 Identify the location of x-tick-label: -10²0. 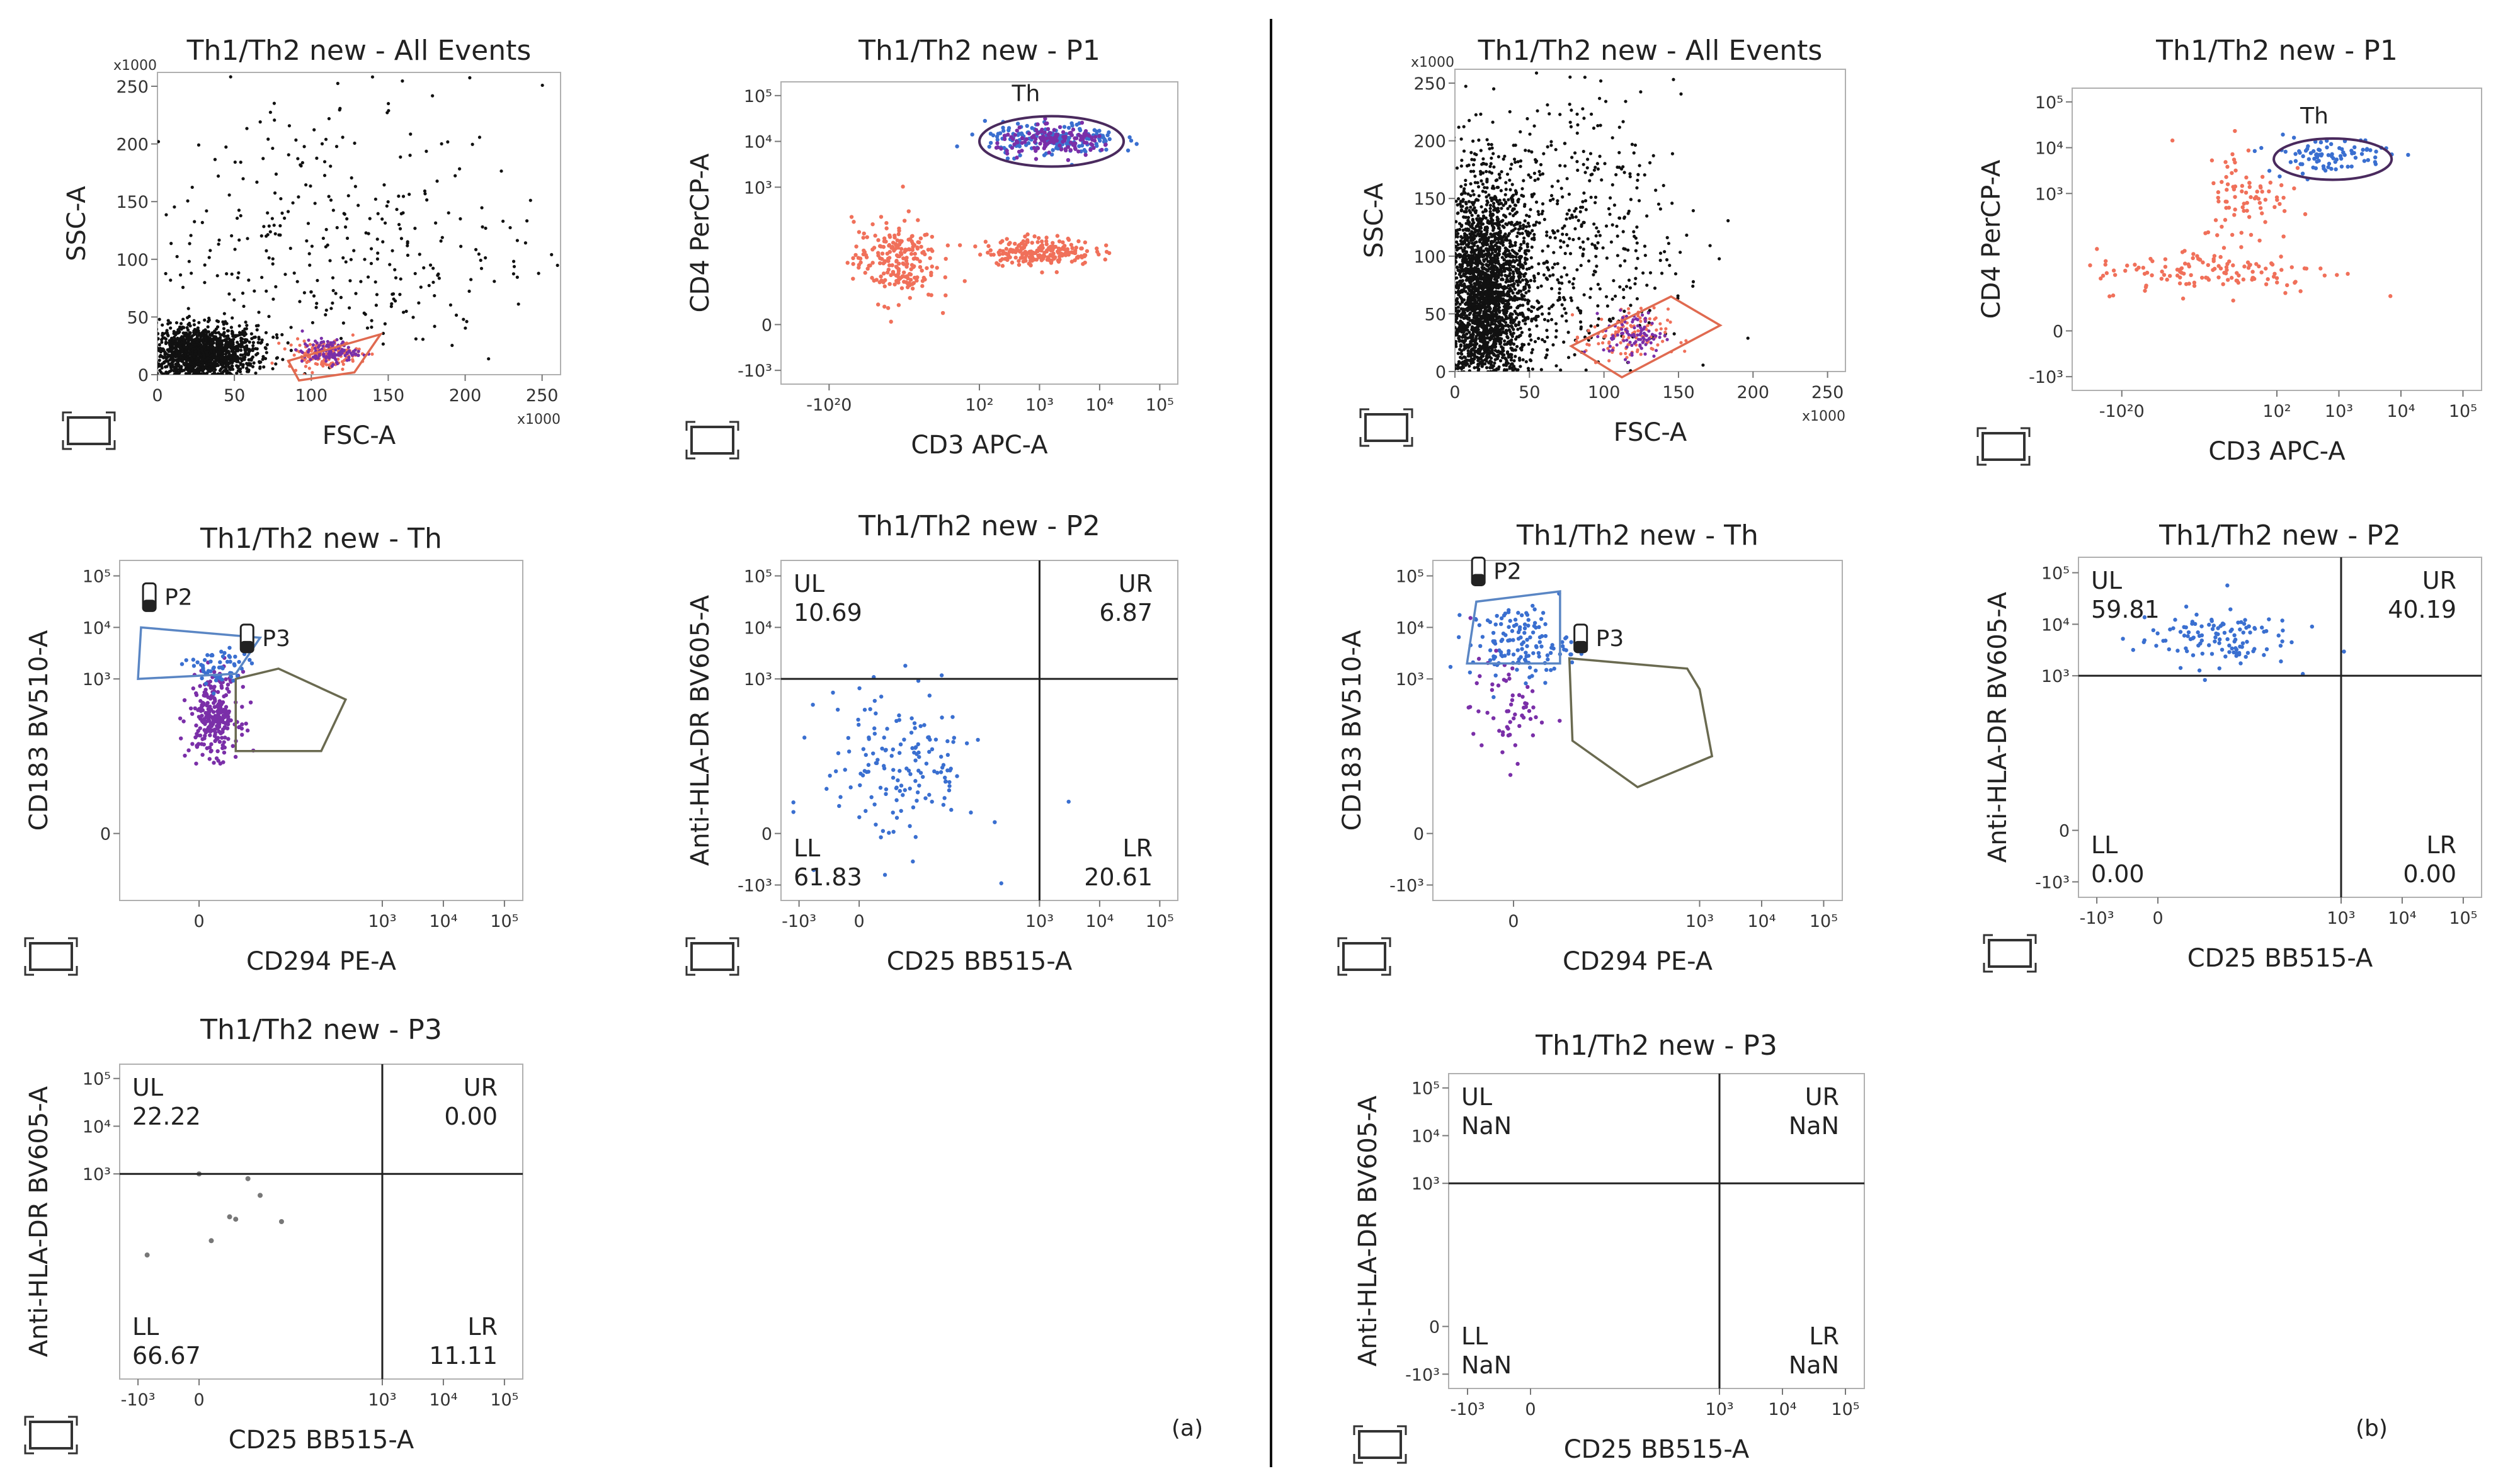
(829, 405).